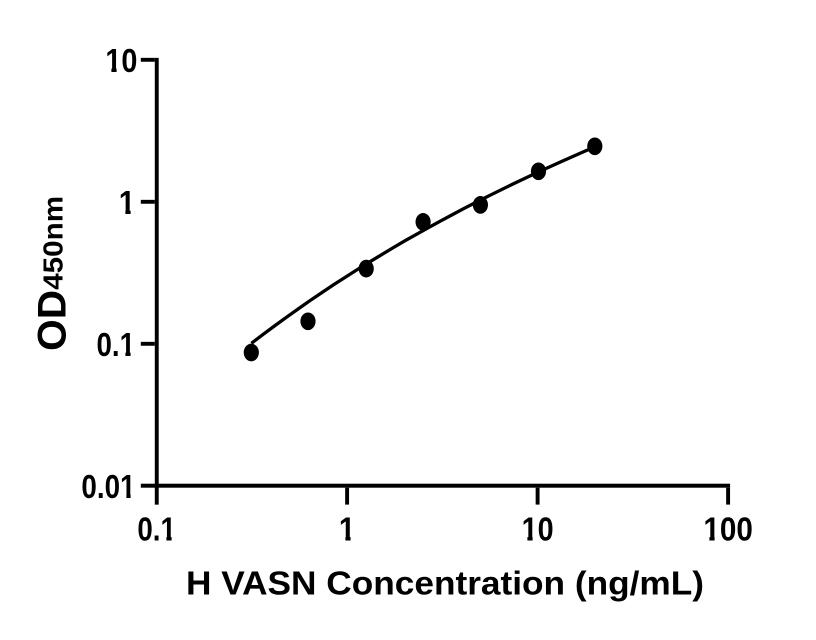  Describe the element at coordinates (108, 487) in the screenshot. I see `svg-text: 0.01` at that location.